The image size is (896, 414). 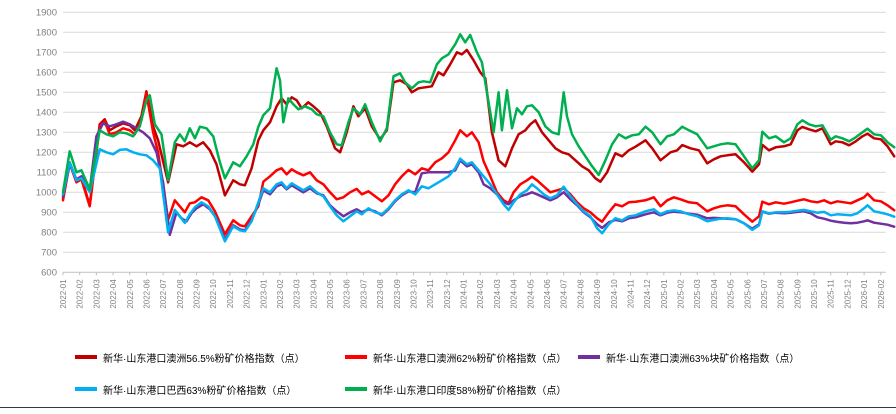 I want to click on y-axis-tick-label: 800, so click(x=49, y=232).